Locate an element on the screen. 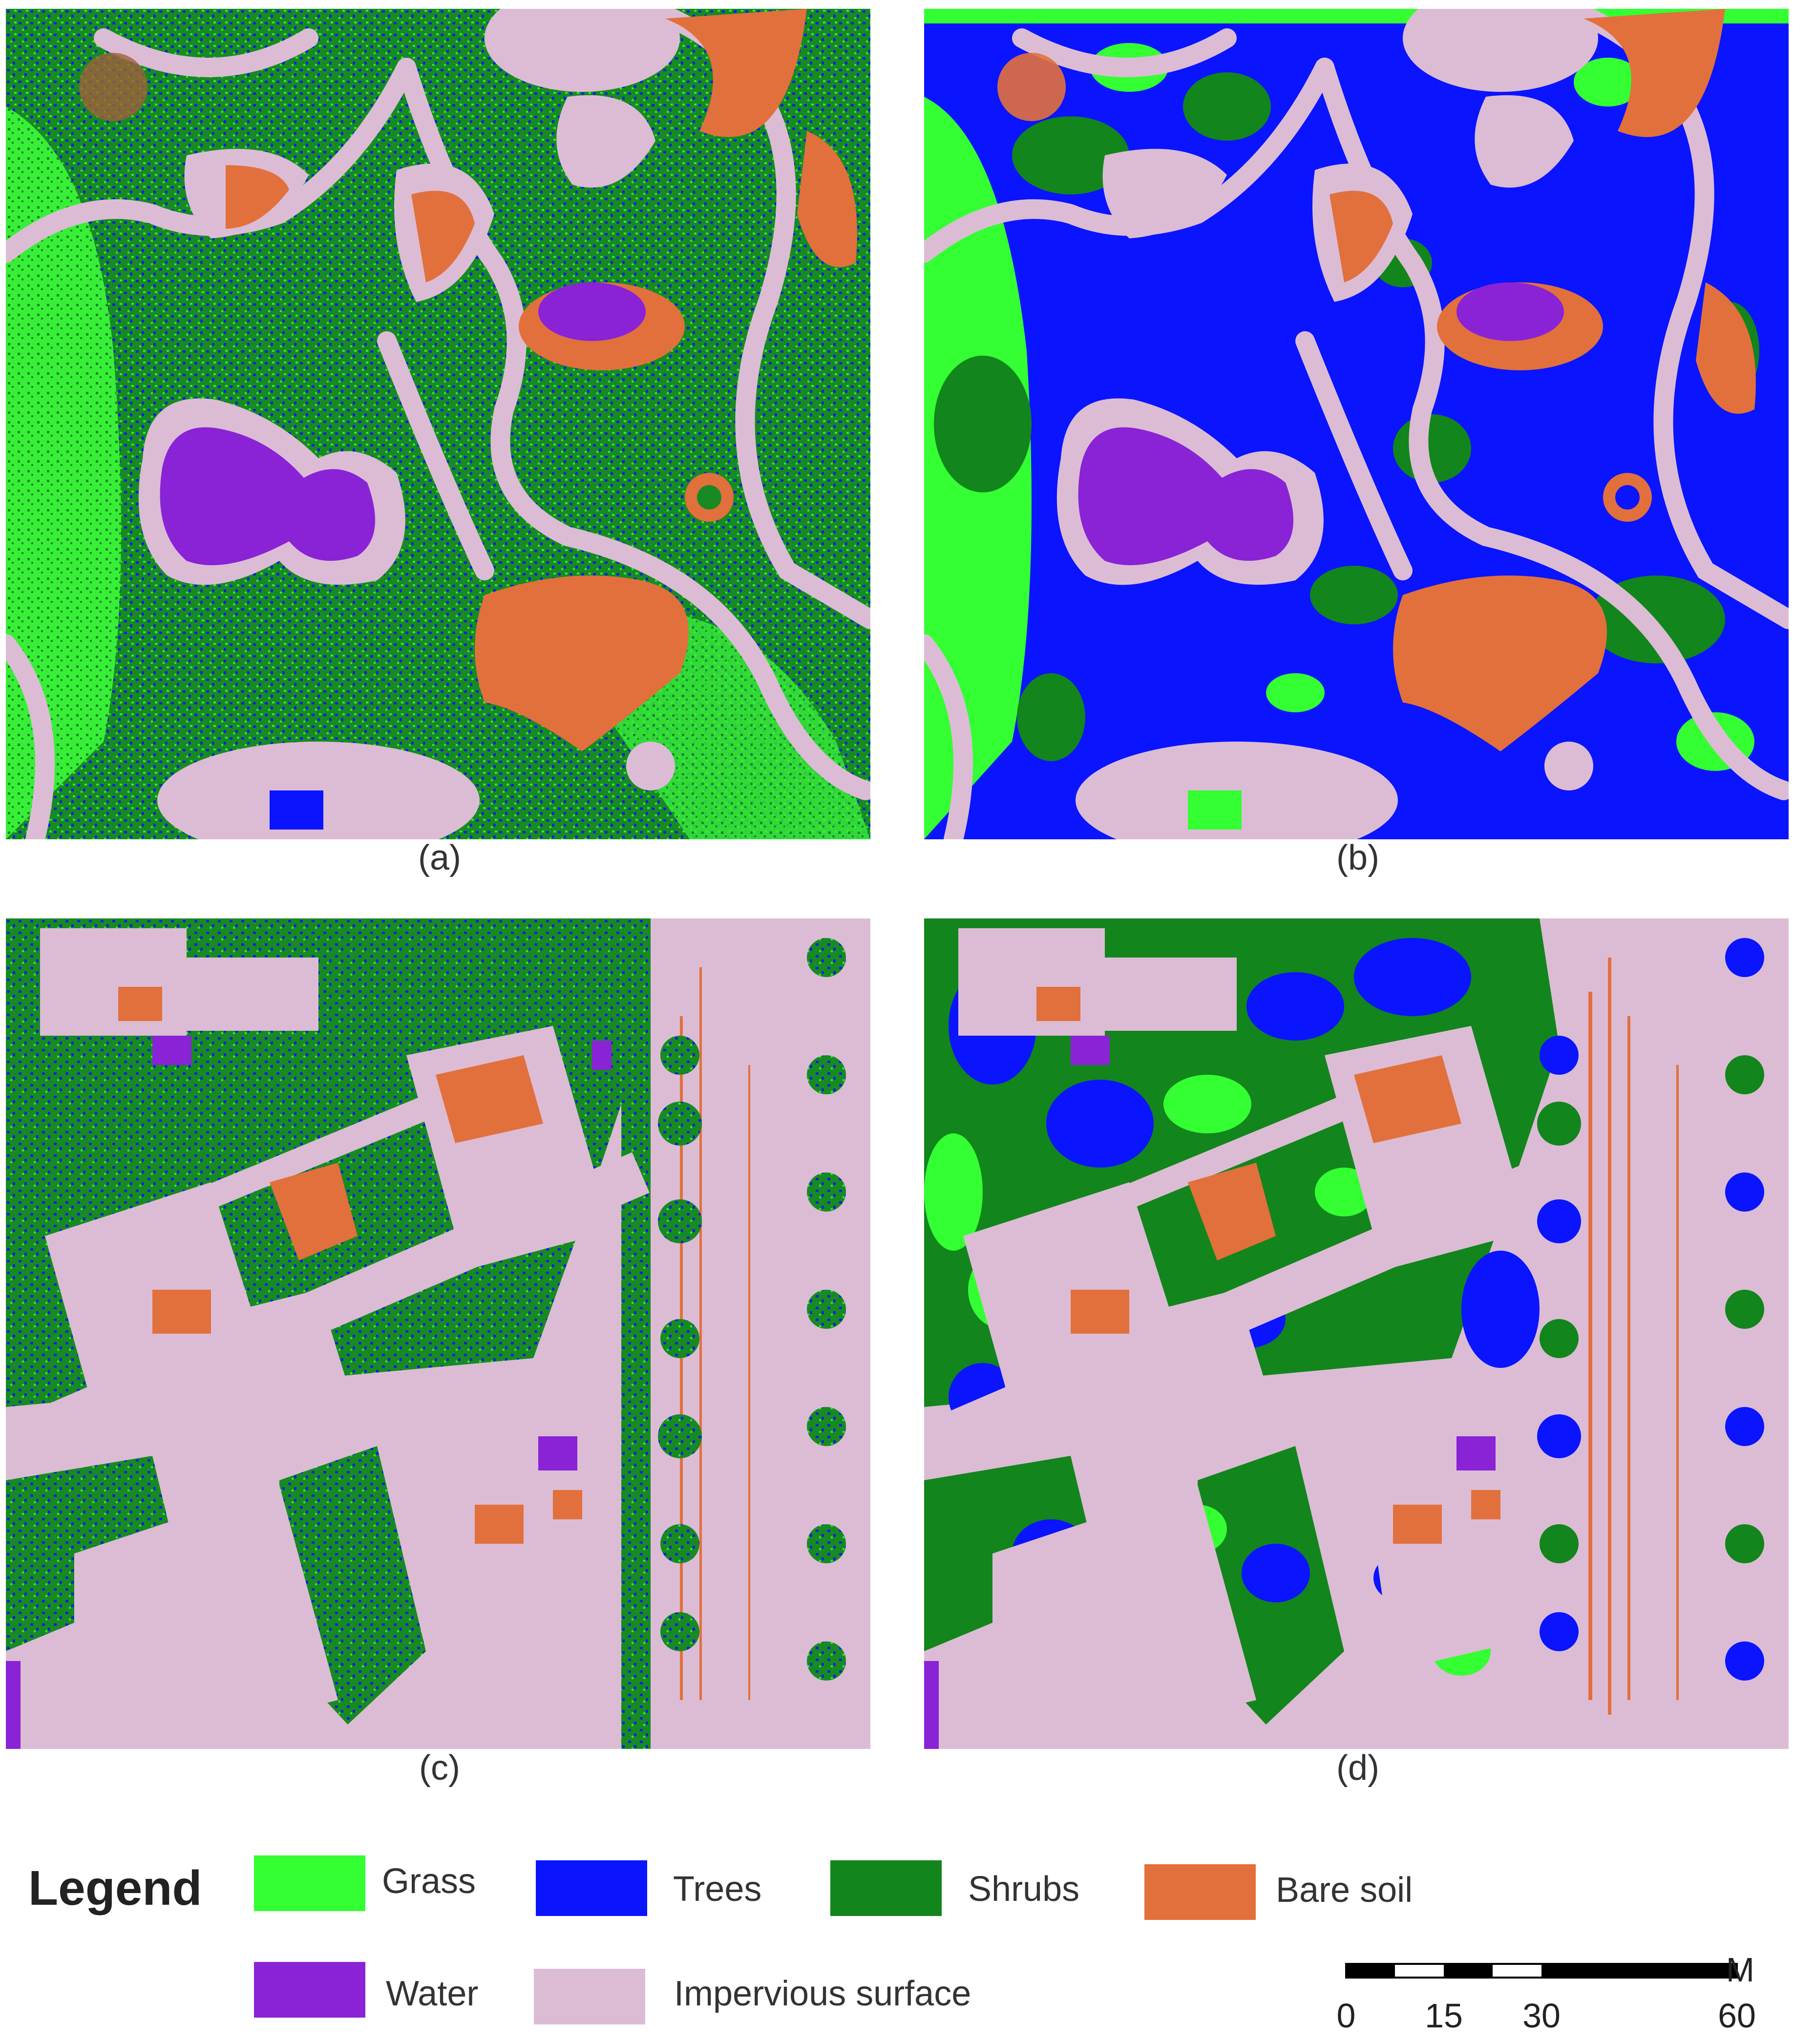  panel-caption-b: (b) is located at coordinates (1357, 857).